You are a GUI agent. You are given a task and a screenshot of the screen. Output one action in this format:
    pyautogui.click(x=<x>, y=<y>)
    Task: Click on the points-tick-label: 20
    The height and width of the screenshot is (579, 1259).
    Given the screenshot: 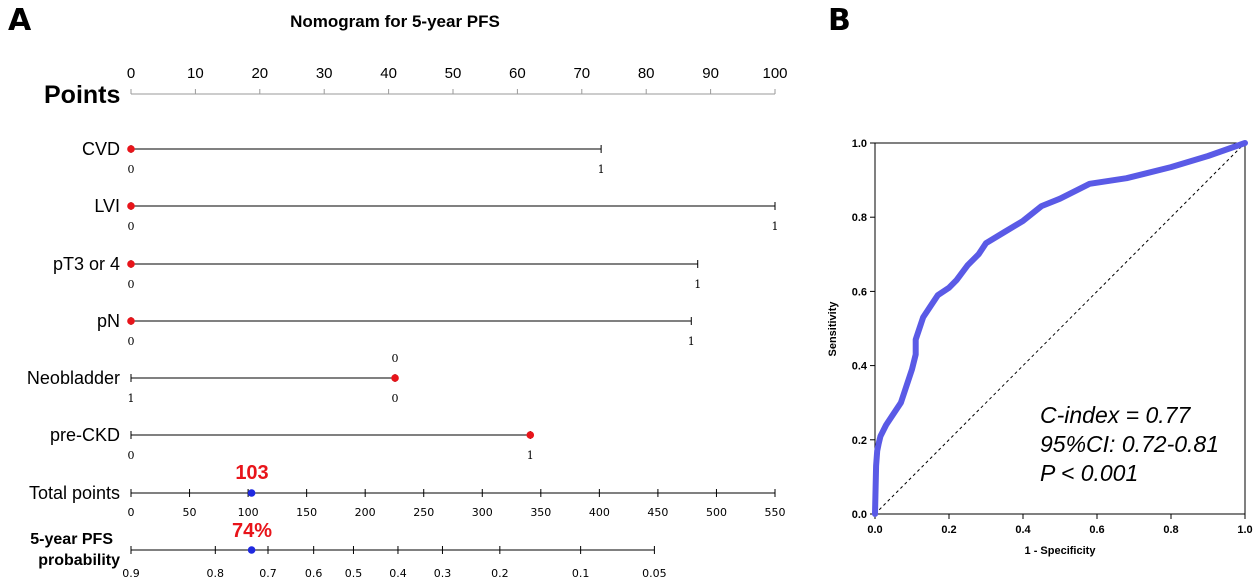 What is the action you would take?
    pyautogui.click(x=259, y=73)
    